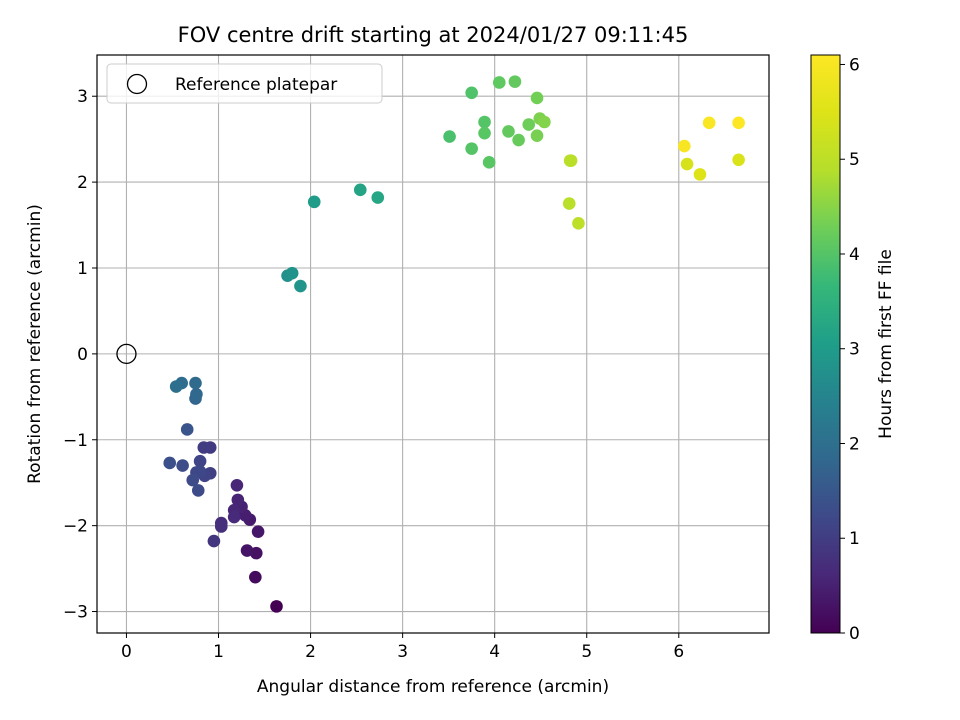  I want to click on legend-box, so click(244, 83).